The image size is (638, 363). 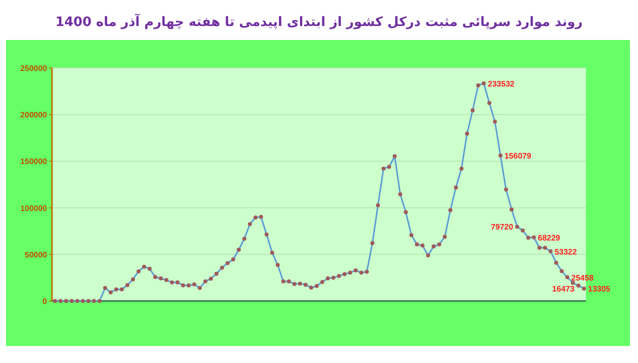 What do you see at coordinates (45, 301) in the screenshot?
I see `y-tick-label: 0` at bounding box center [45, 301].